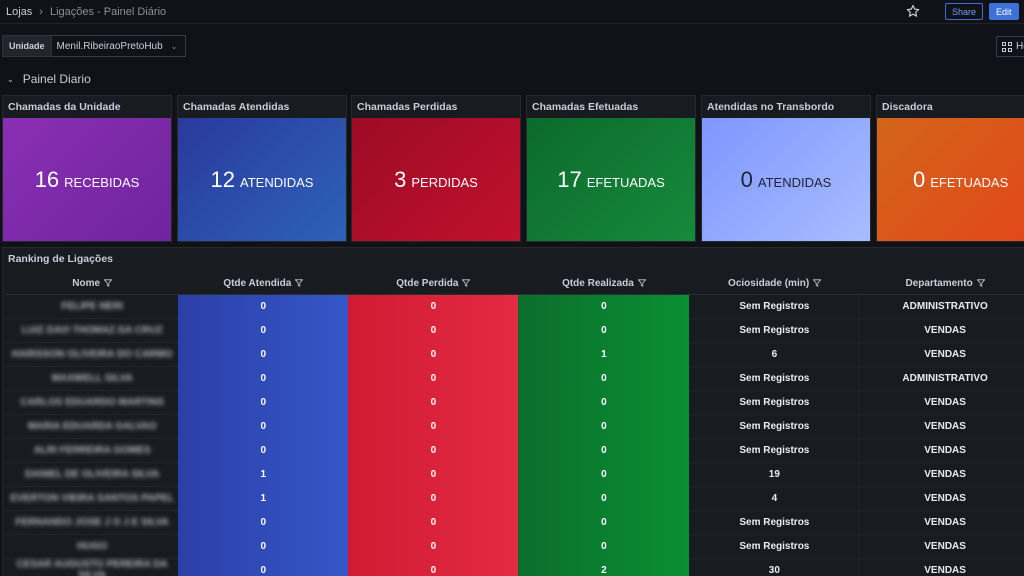 The height and width of the screenshot is (576, 1024). What do you see at coordinates (964, 11) in the screenshot?
I see `share-button: Share` at bounding box center [964, 11].